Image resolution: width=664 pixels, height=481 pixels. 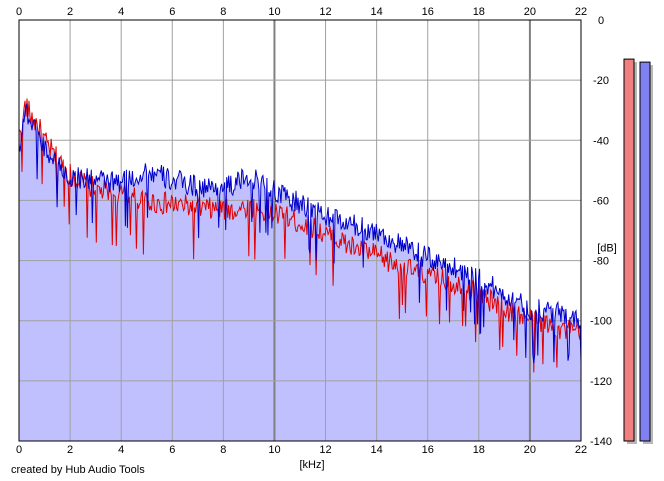 What do you see at coordinates (121, 12) in the screenshot?
I see `x-tick-label-top: 4` at bounding box center [121, 12].